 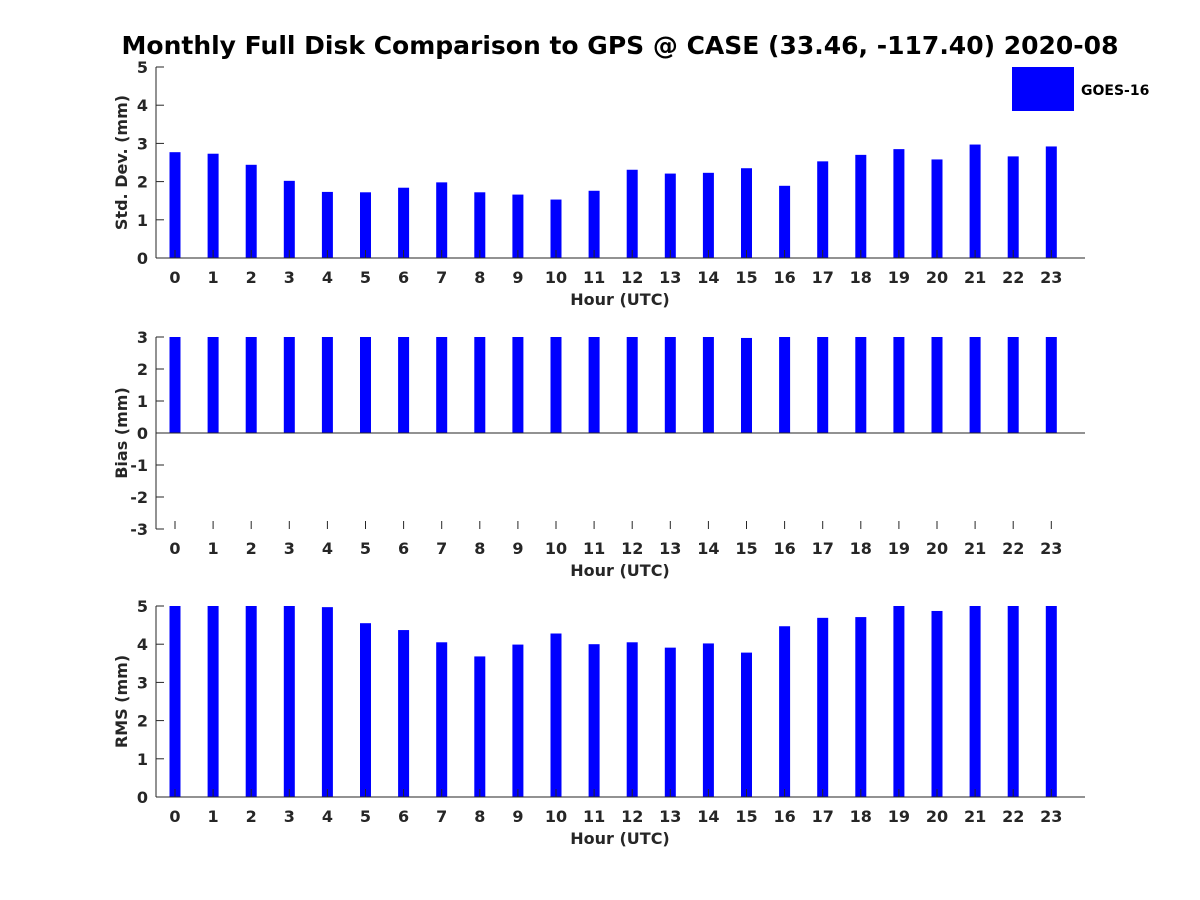 What do you see at coordinates (746, 277) in the screenshot?
I see `x-tick-label: 15` at bounding box center [746, 277].